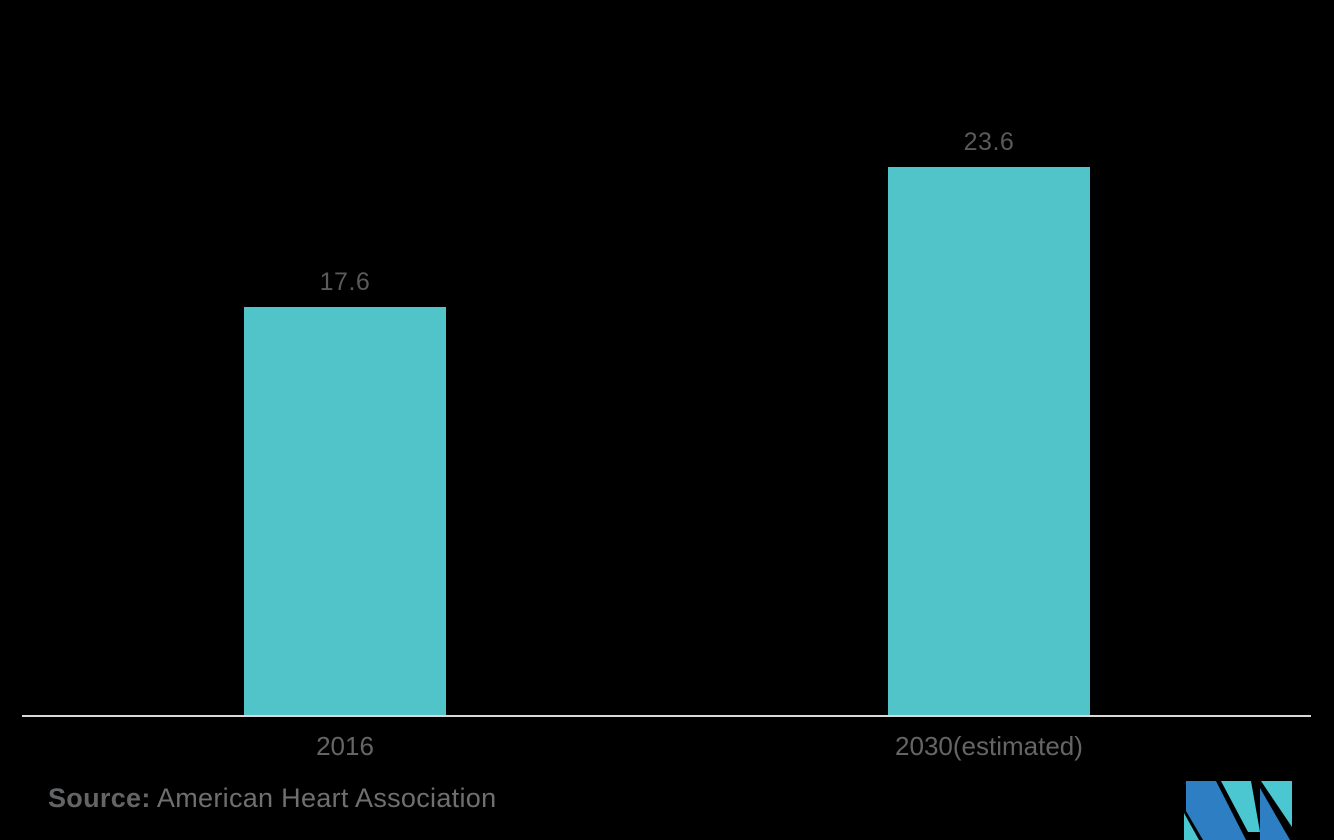 The width and height of the screenshot is (1334, 840). I want to click on bar-group-2016: 17.6, so click(345, 492).